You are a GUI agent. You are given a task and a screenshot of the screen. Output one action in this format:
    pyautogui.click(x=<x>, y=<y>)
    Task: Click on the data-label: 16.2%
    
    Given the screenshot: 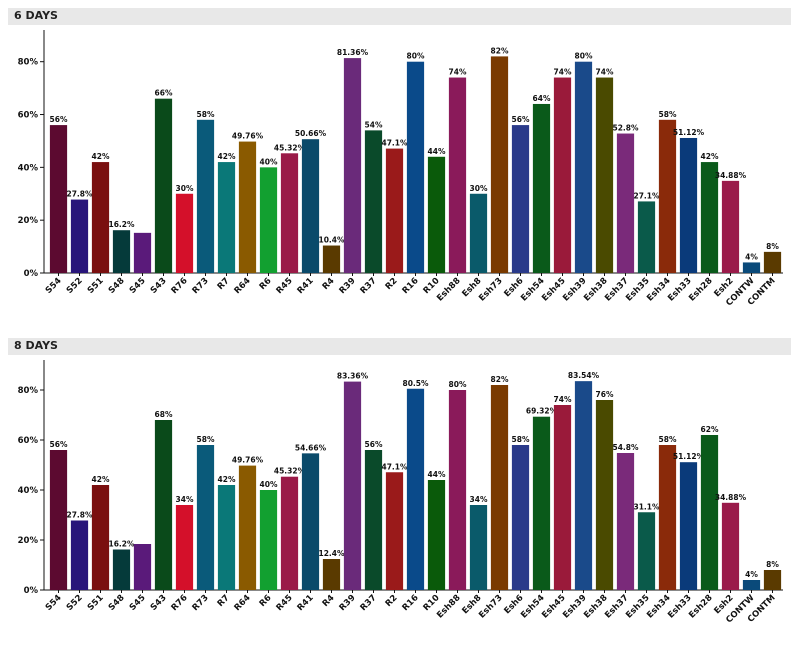 What is the action you would take?
    pyautogui.click(x=121, y=224)
    